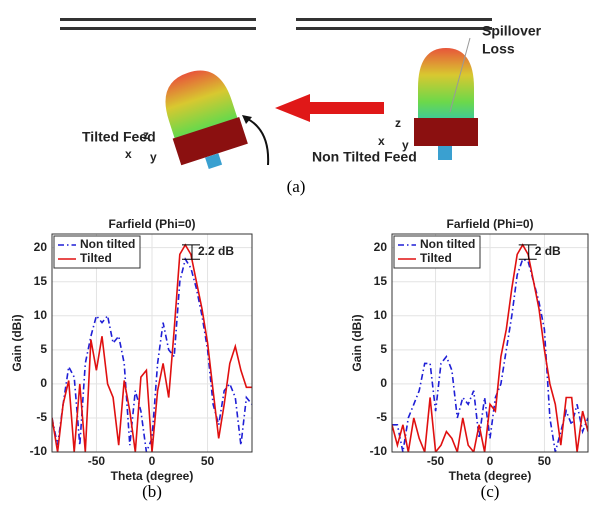 The image size is (590, 508). Describe the element at coordinates (247, 119) in the screenshot. I see `rotation-arrowhead` at that location.